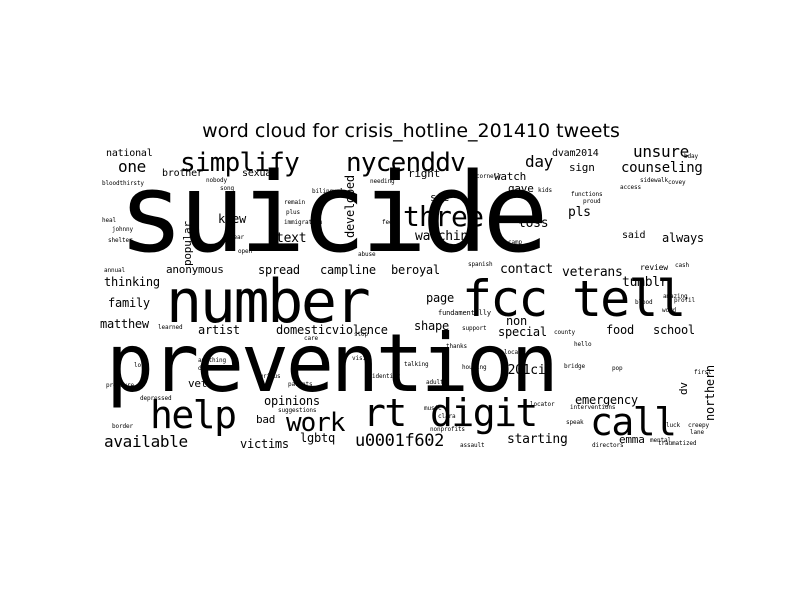 This screenshot has height=600, width=800. What do you see at coordinates (508, 220) in the screenshot?
I see `cloud-word: learning` at bounding box center [508, 220].